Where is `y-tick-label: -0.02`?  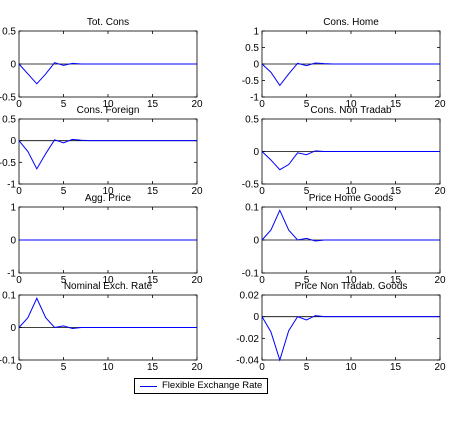 y-tick-label: -0.02 is located at coordinates (247, 339).